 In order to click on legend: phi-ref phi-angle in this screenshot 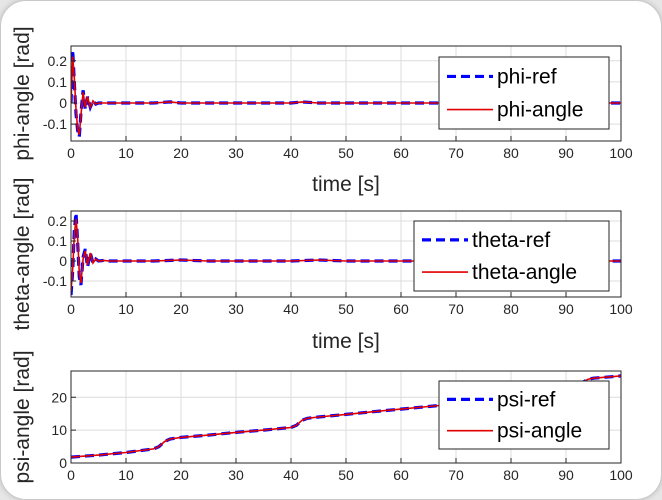, I will do `click(524, 93)`.